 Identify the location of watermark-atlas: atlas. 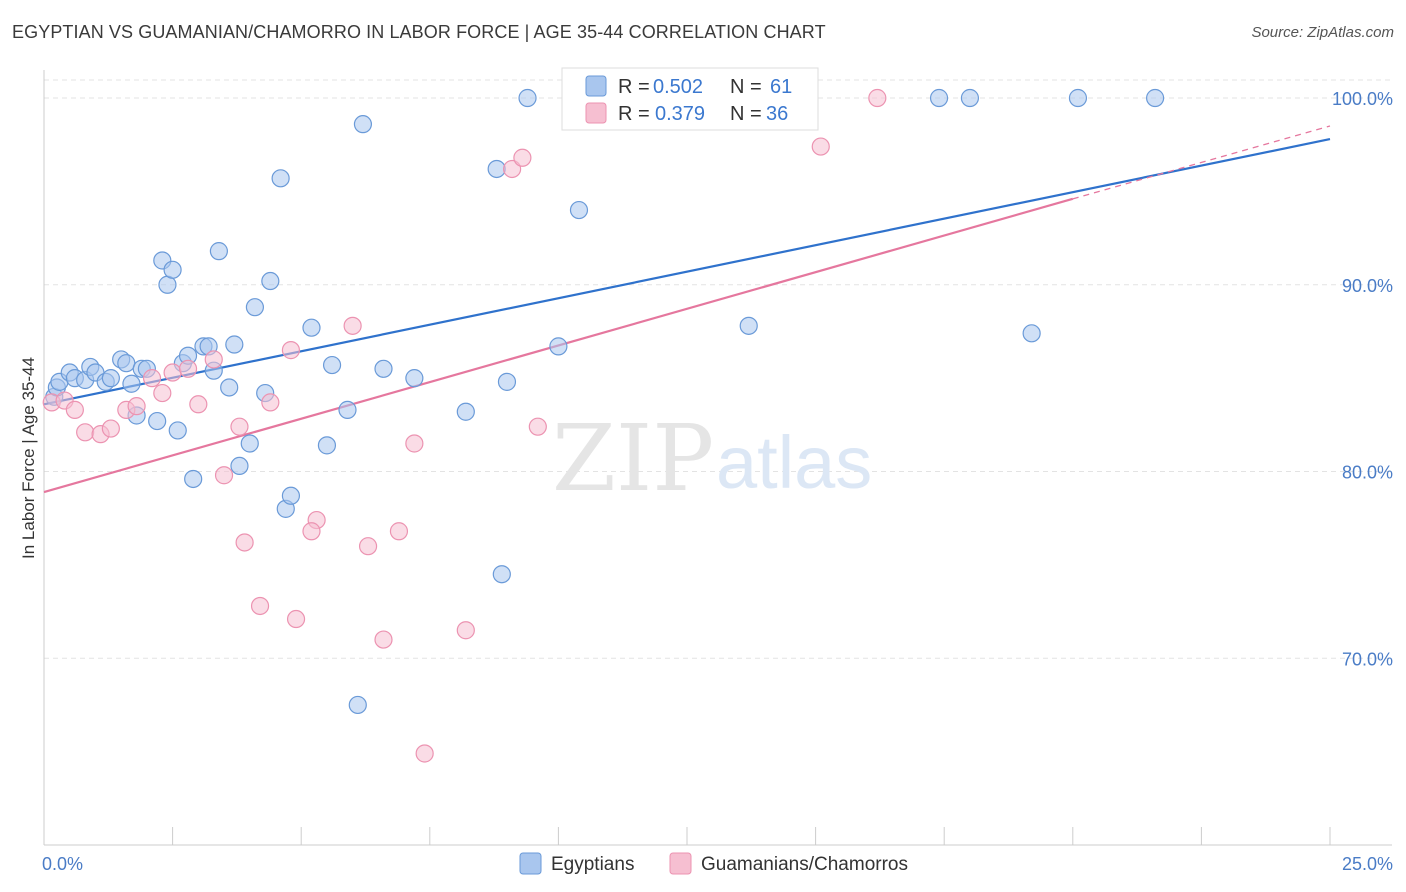
(794, 462).